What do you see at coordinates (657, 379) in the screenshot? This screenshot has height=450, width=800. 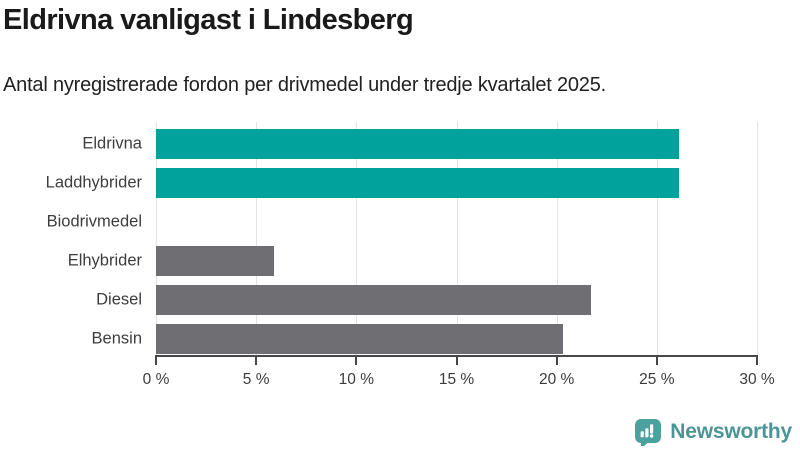 I see `x-tick-label-25: 25 %` at bounding box center [657, 379].